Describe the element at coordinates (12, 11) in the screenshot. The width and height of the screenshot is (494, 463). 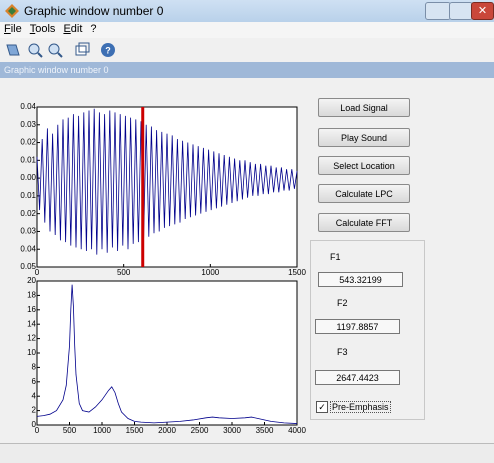
I see `app-icon` at that location.